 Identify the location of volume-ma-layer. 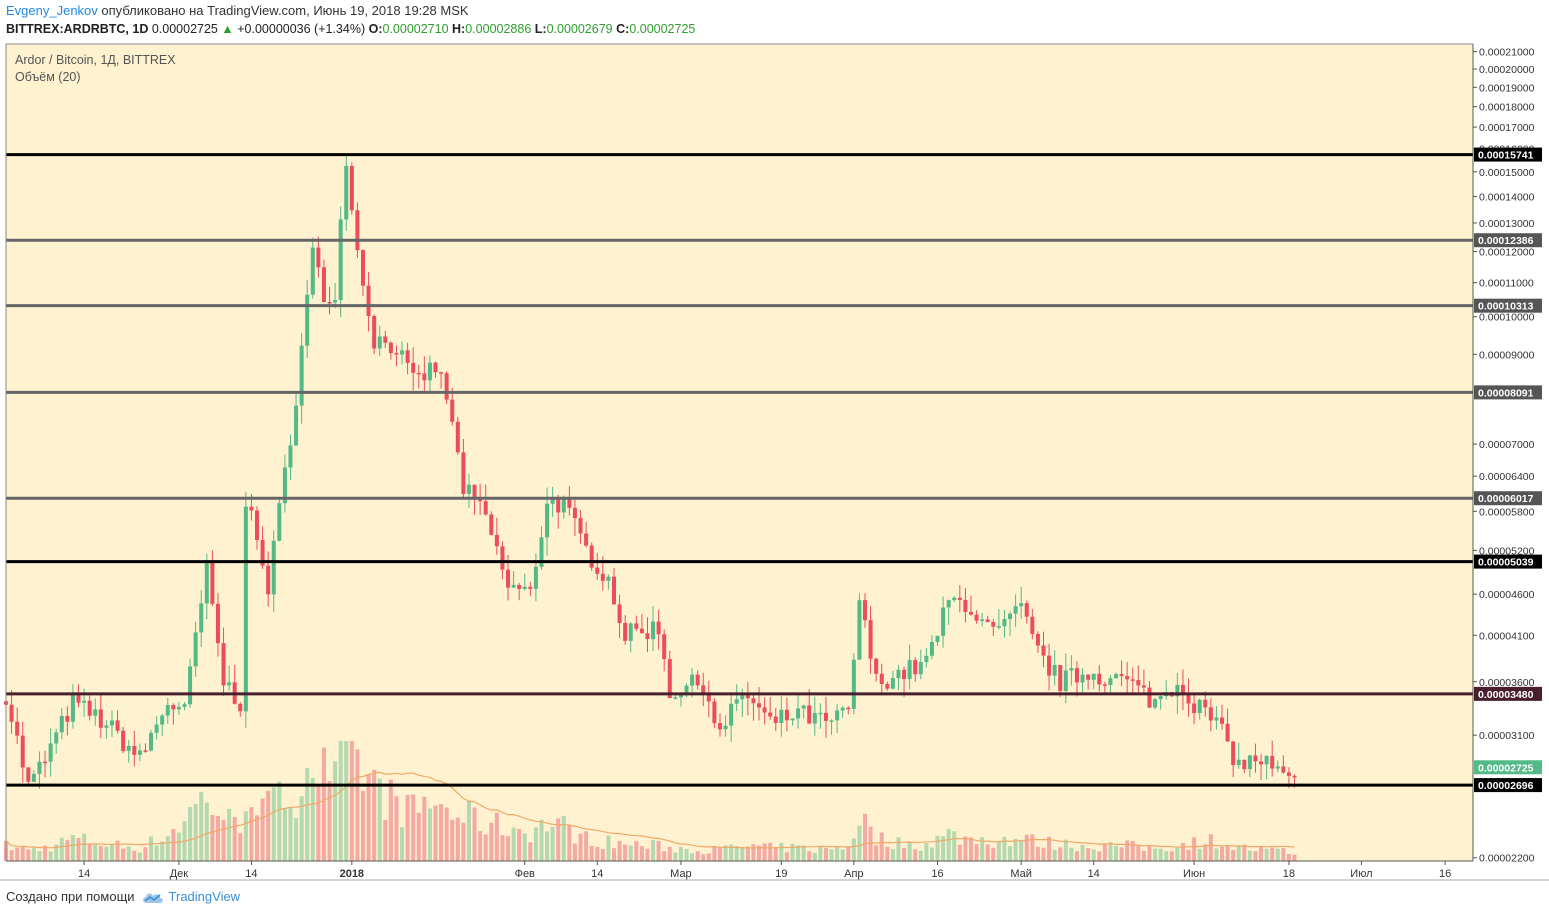
(650, 810).